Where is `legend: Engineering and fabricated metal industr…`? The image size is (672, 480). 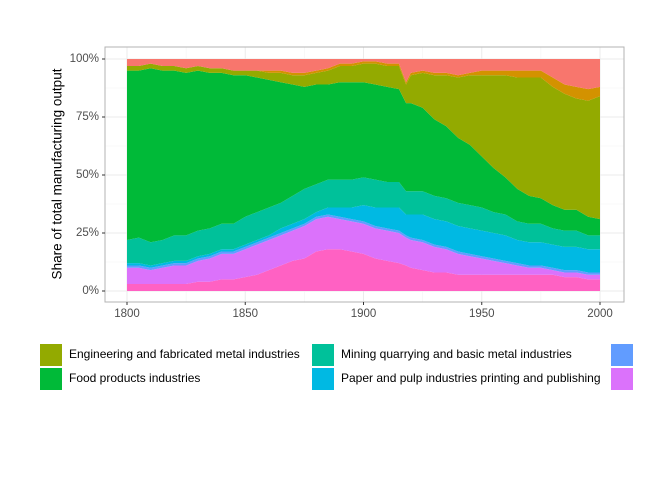
legend: Engineering and fabricated metal industr… is located at coordinates (336, 367).